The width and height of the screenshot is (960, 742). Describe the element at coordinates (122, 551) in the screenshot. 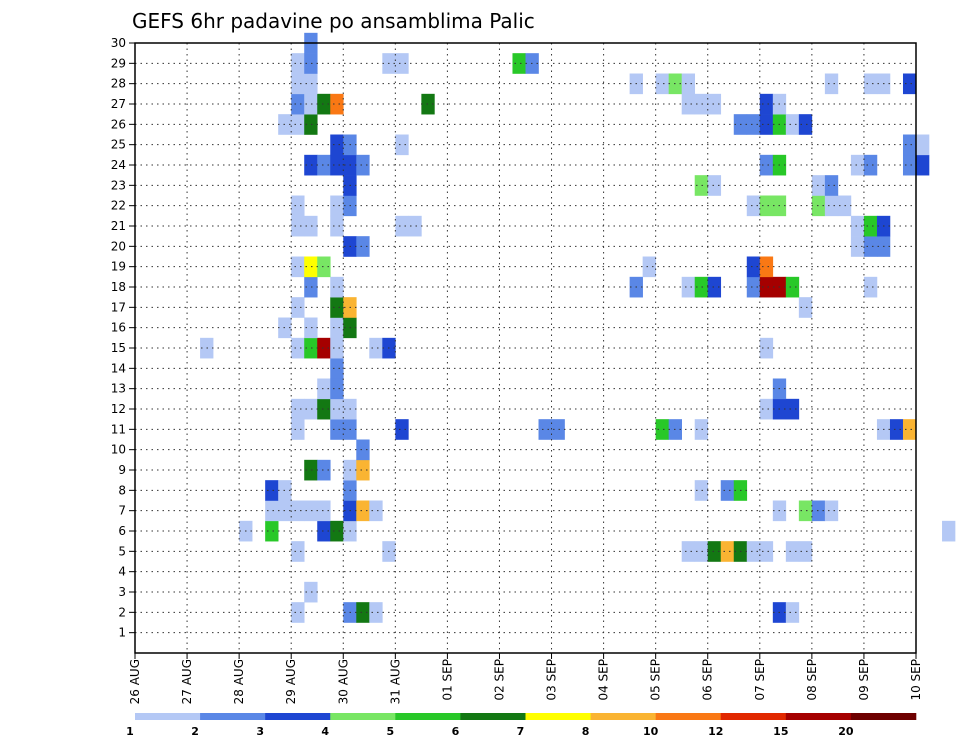

I see `y-tick-label: 5` at that location.